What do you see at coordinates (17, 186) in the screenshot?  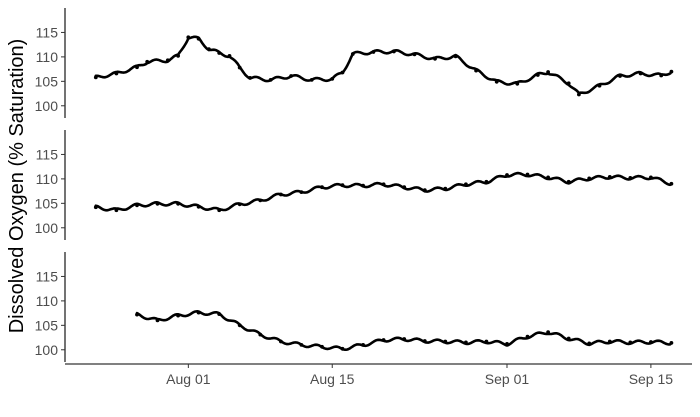 I see `y-axis-title: Dissolved Oxygen (% Saturation)` at bounding box center [17, 186].